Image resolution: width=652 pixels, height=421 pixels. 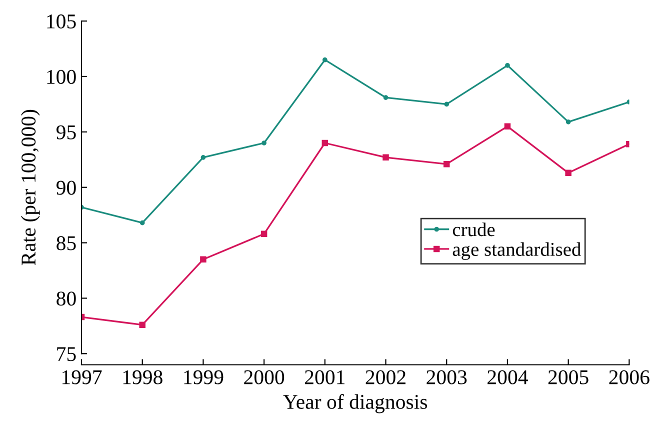 What do you see at coordinates (629, 377) in the screenshot?
I see `x-tick-label: 2006` at bounding box center [629, 377].